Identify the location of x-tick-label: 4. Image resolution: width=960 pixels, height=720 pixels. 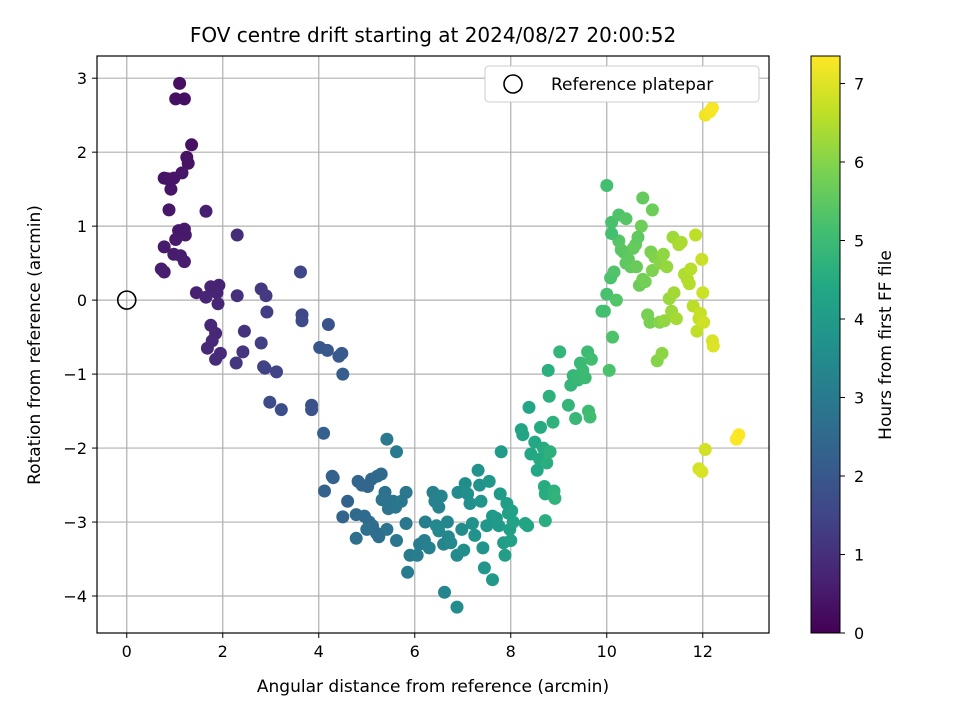
(319, 651).